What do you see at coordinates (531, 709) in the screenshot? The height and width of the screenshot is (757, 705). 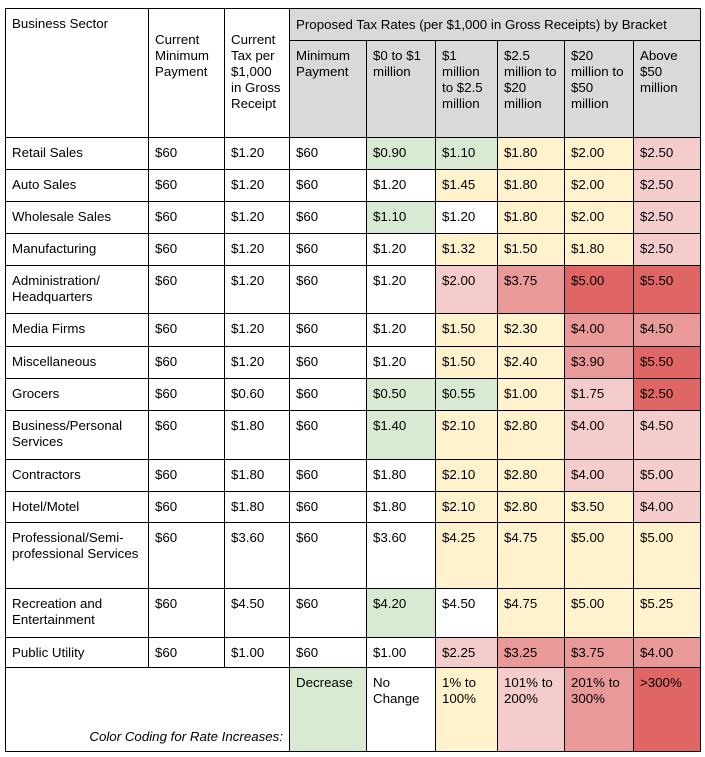 I see `legend-swatch: 101% to 200%` at bounding box center [531, 709].